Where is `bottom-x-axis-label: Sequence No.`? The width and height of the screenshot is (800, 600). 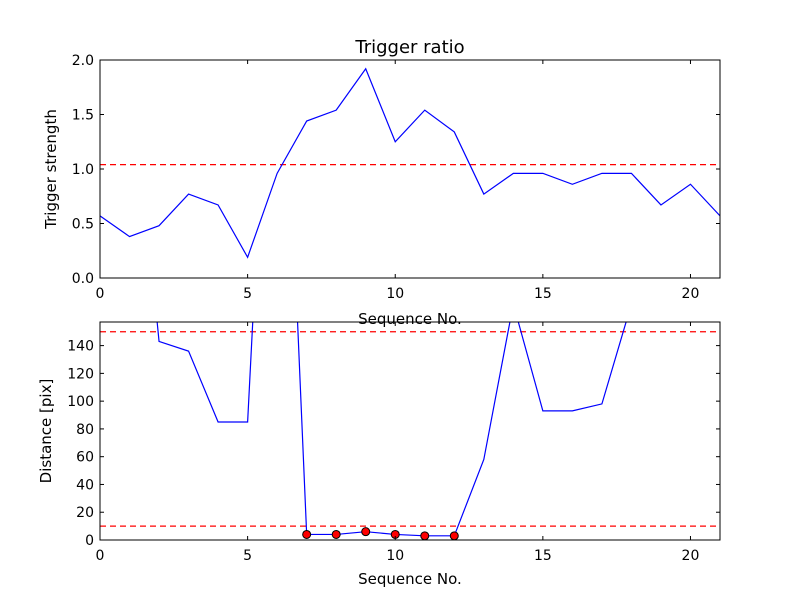
bottom-x-axis-label: Sequence No. is located at coordinates (410, 579).